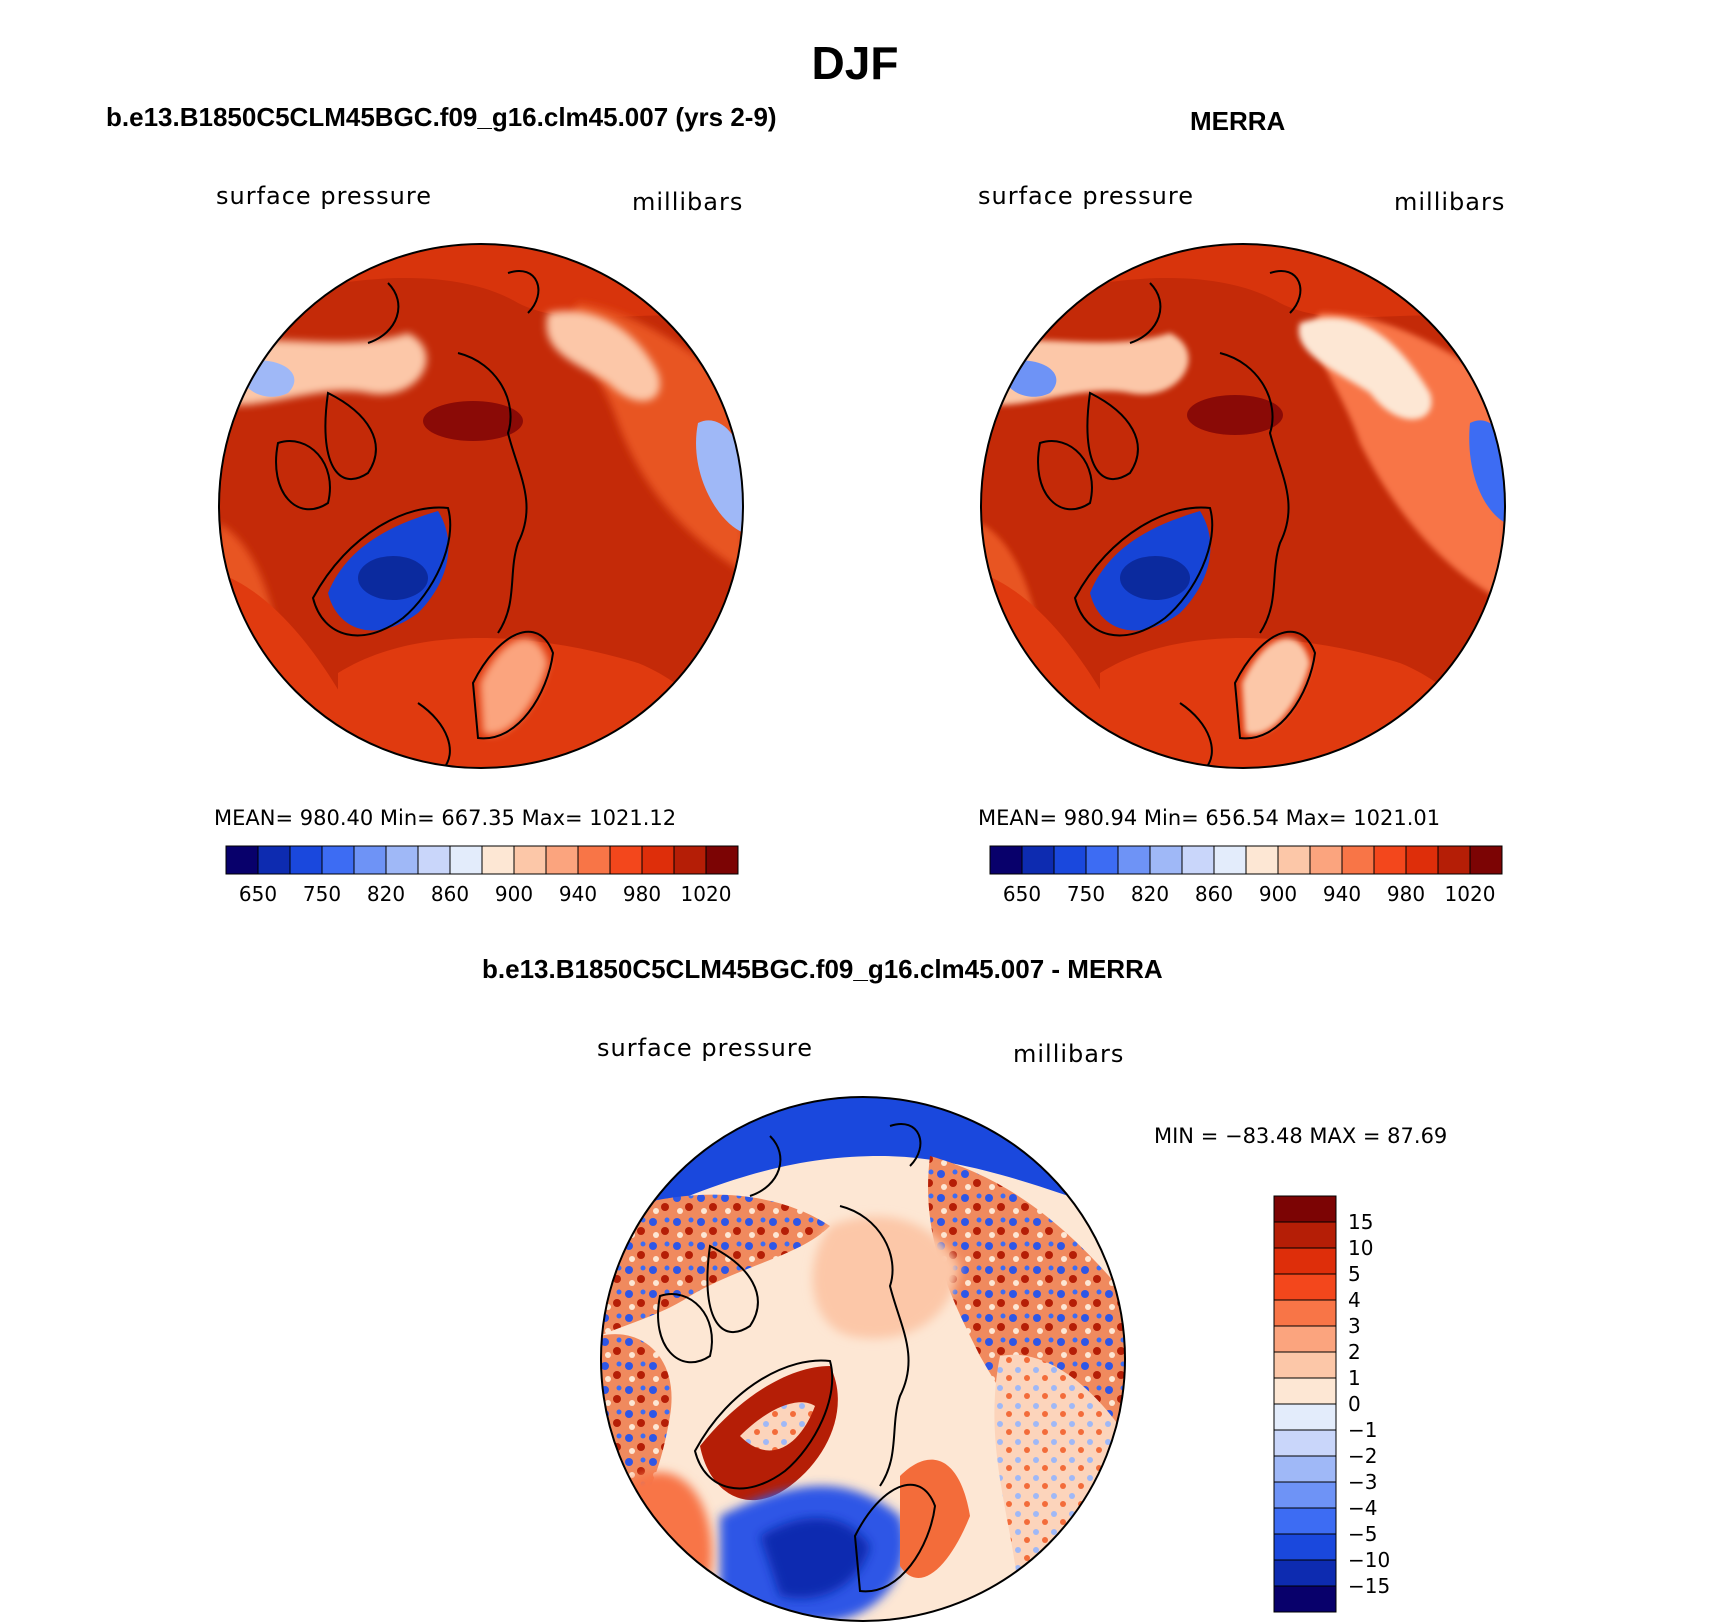 Image resolution: width=1710 pixels, height=1622 pixels. I want to click on panel-1-units-label: millibars, so click(688, 202).